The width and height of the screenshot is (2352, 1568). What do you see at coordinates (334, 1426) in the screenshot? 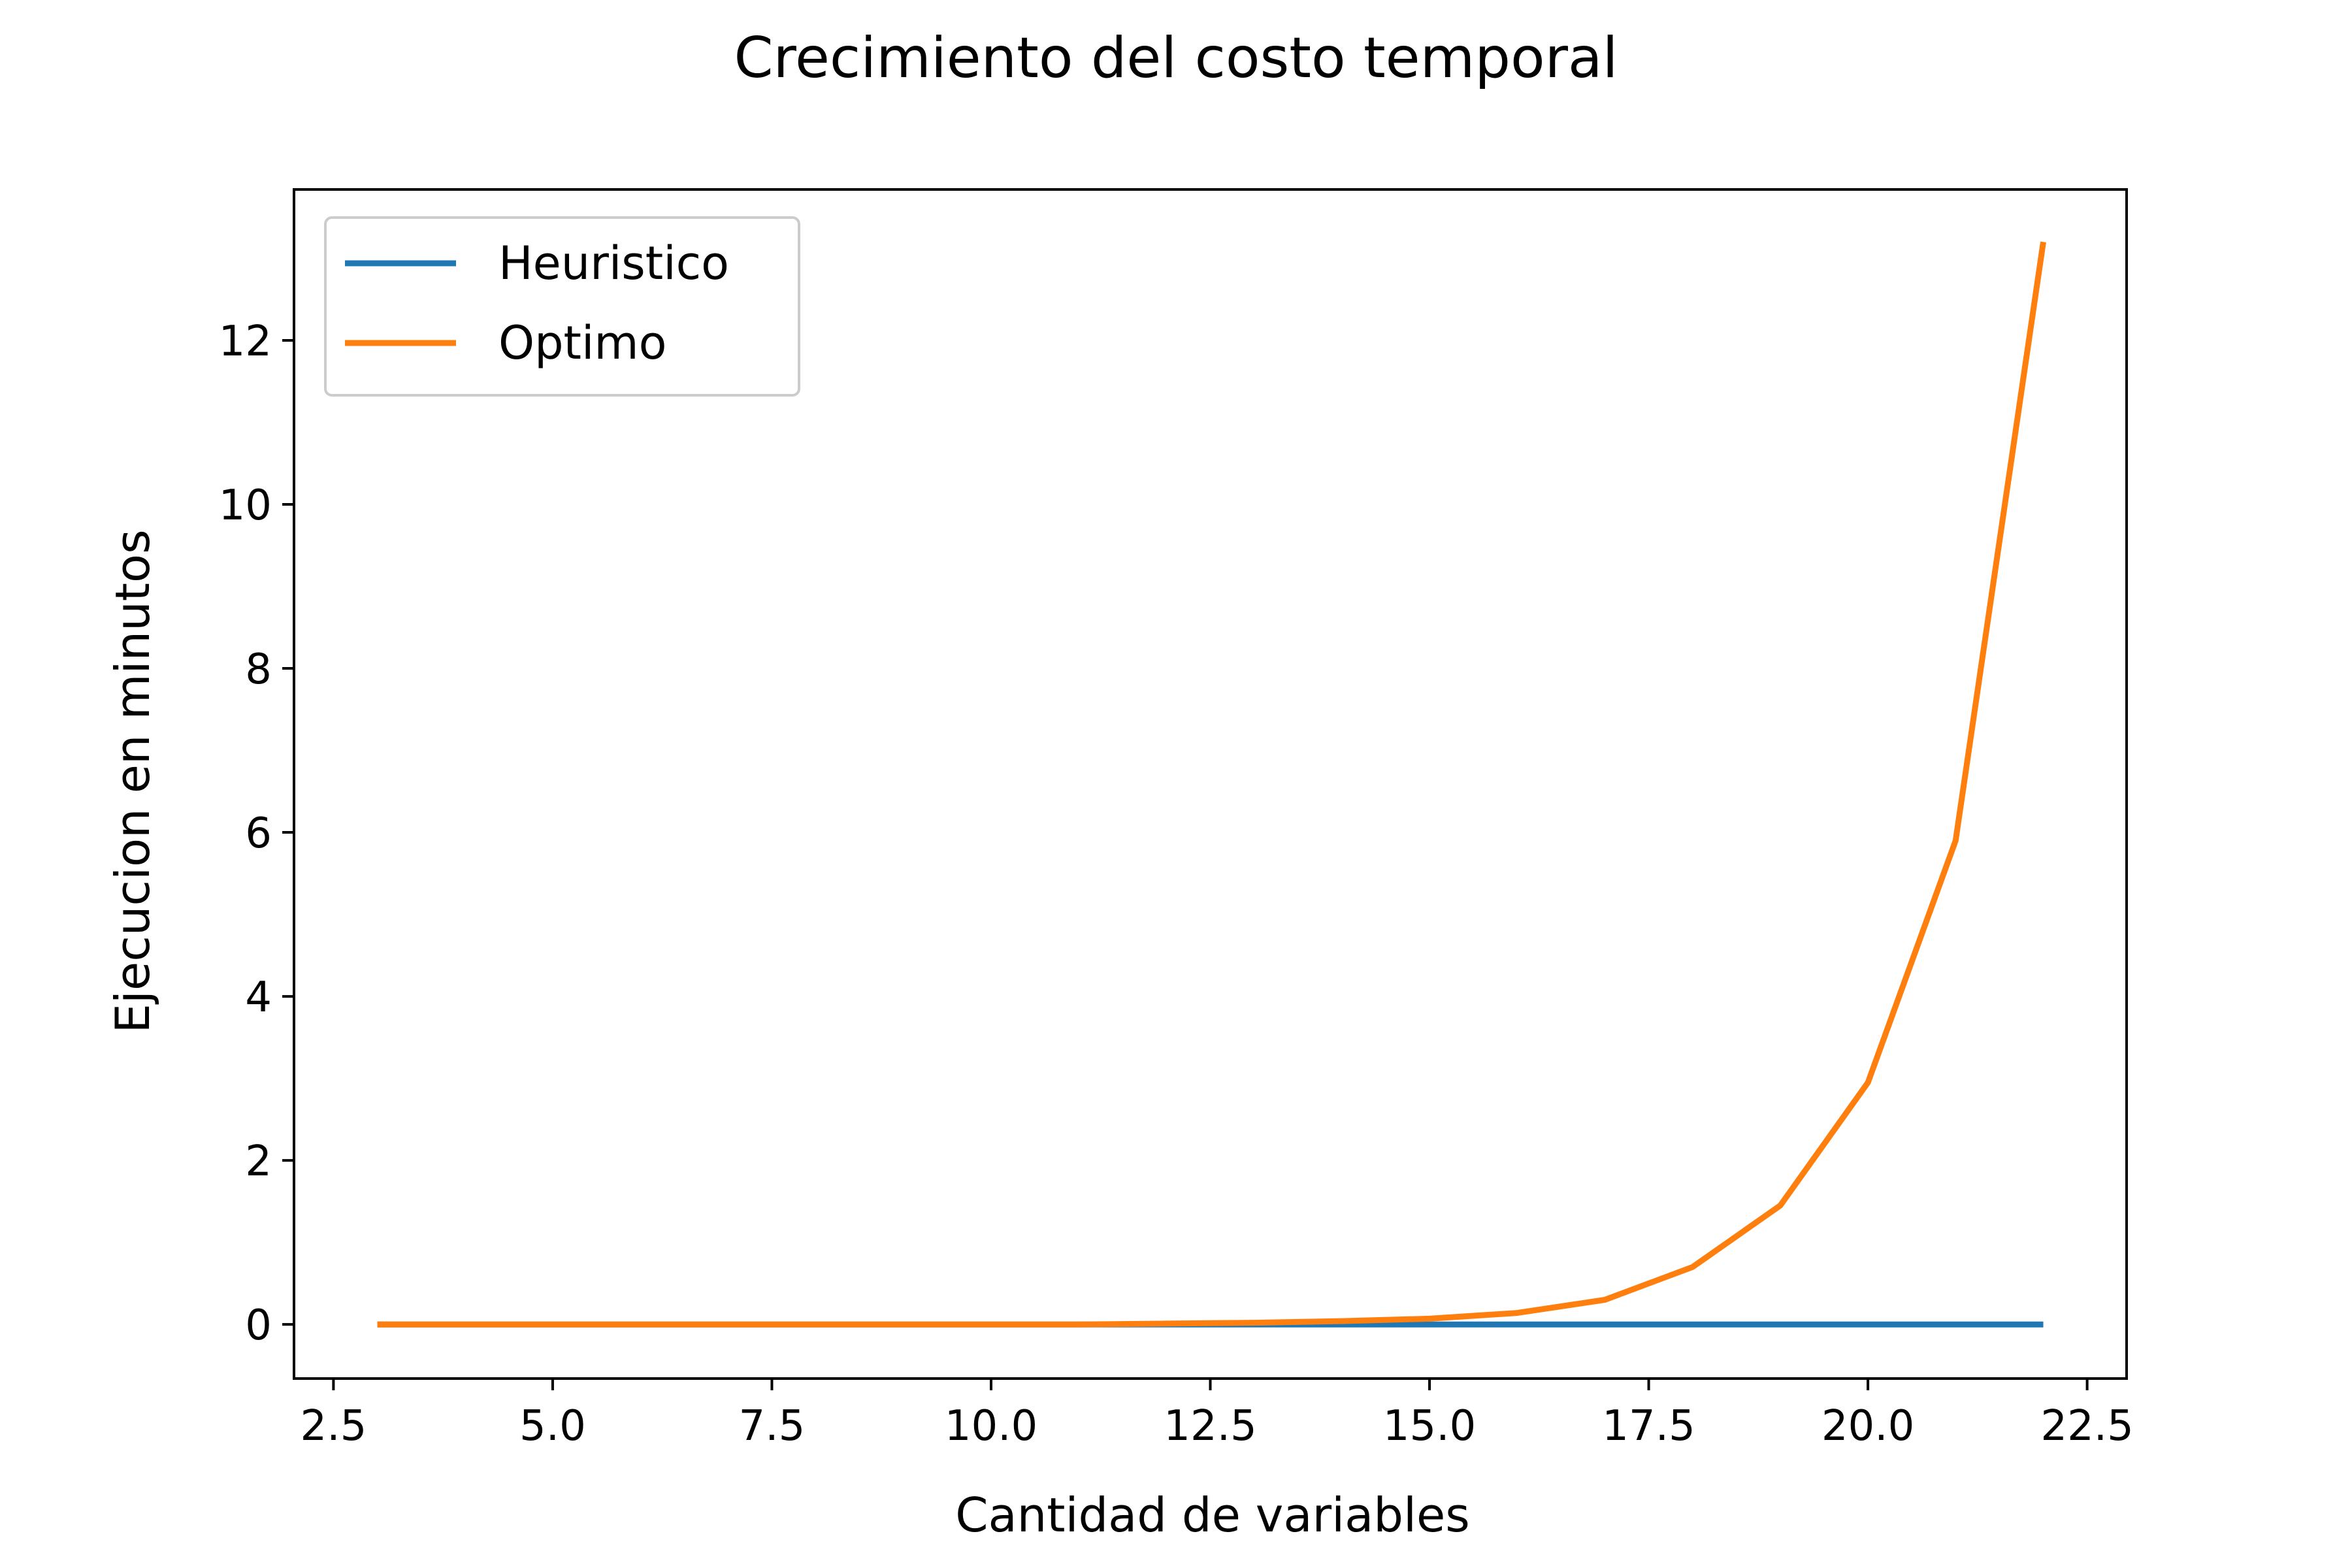
I see `x-tick-label: 2.5` at bounding box center [334, 1426].